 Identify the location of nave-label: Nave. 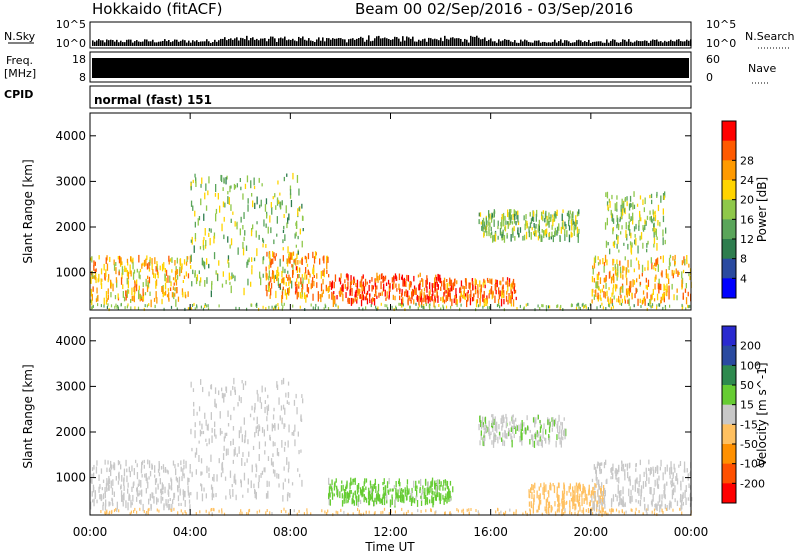
(762, 68).